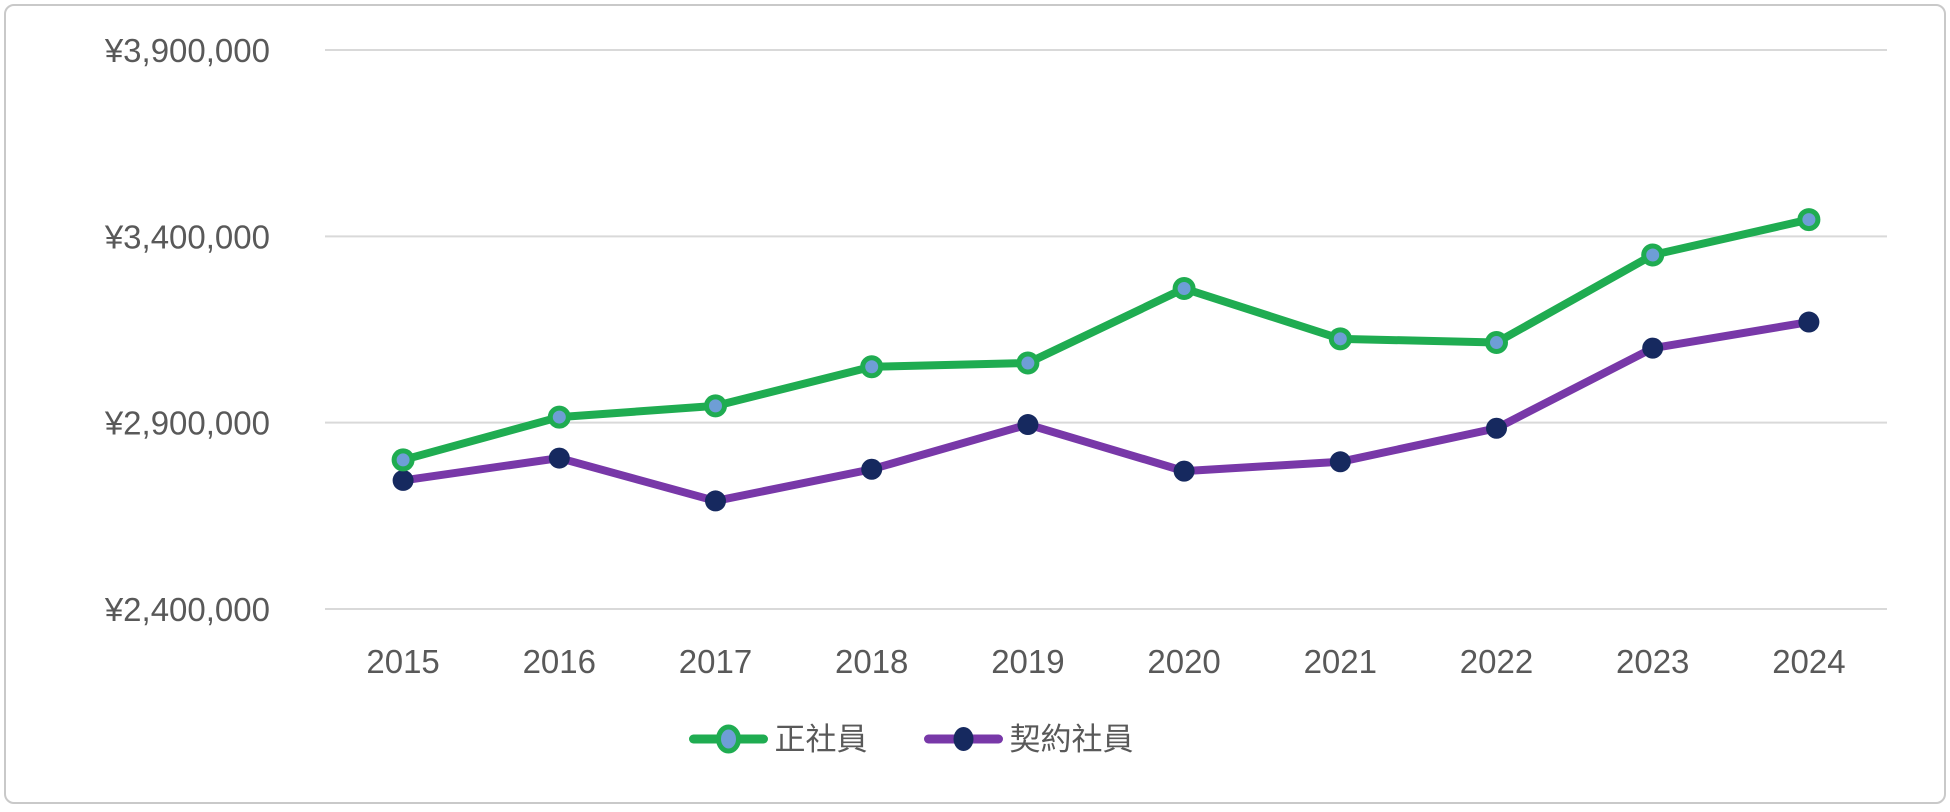 The image size is (1950, 812). What do you see at coordinates (1808, 661) in the screenshot?
I see `x-axis-tick-label: 2024` at bounding box center [1808, 661].